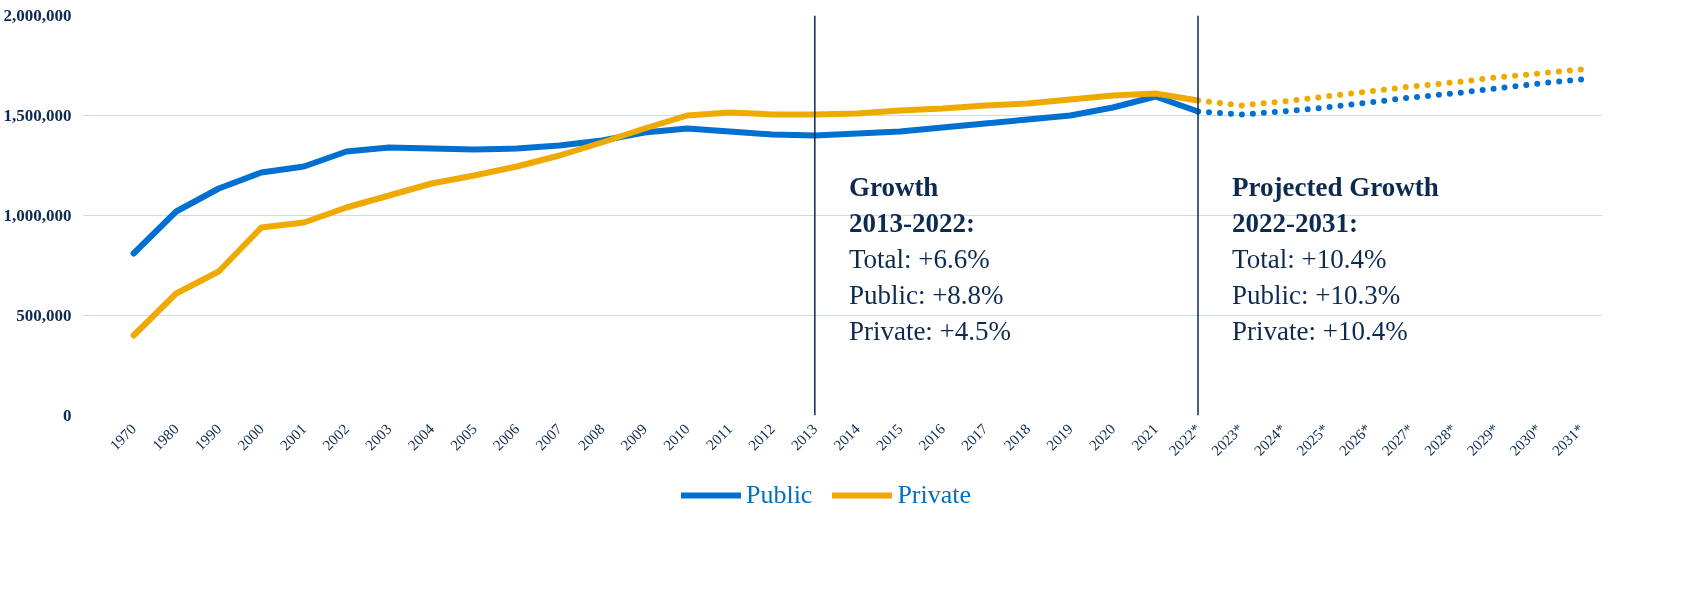 This screenshot has height=599, width=1690. Describe the element at coordinates (930, 294) in the screenshot. I see `annotation: Total: +6.6% Public: +8.8% Private: +4.5%` at that location.